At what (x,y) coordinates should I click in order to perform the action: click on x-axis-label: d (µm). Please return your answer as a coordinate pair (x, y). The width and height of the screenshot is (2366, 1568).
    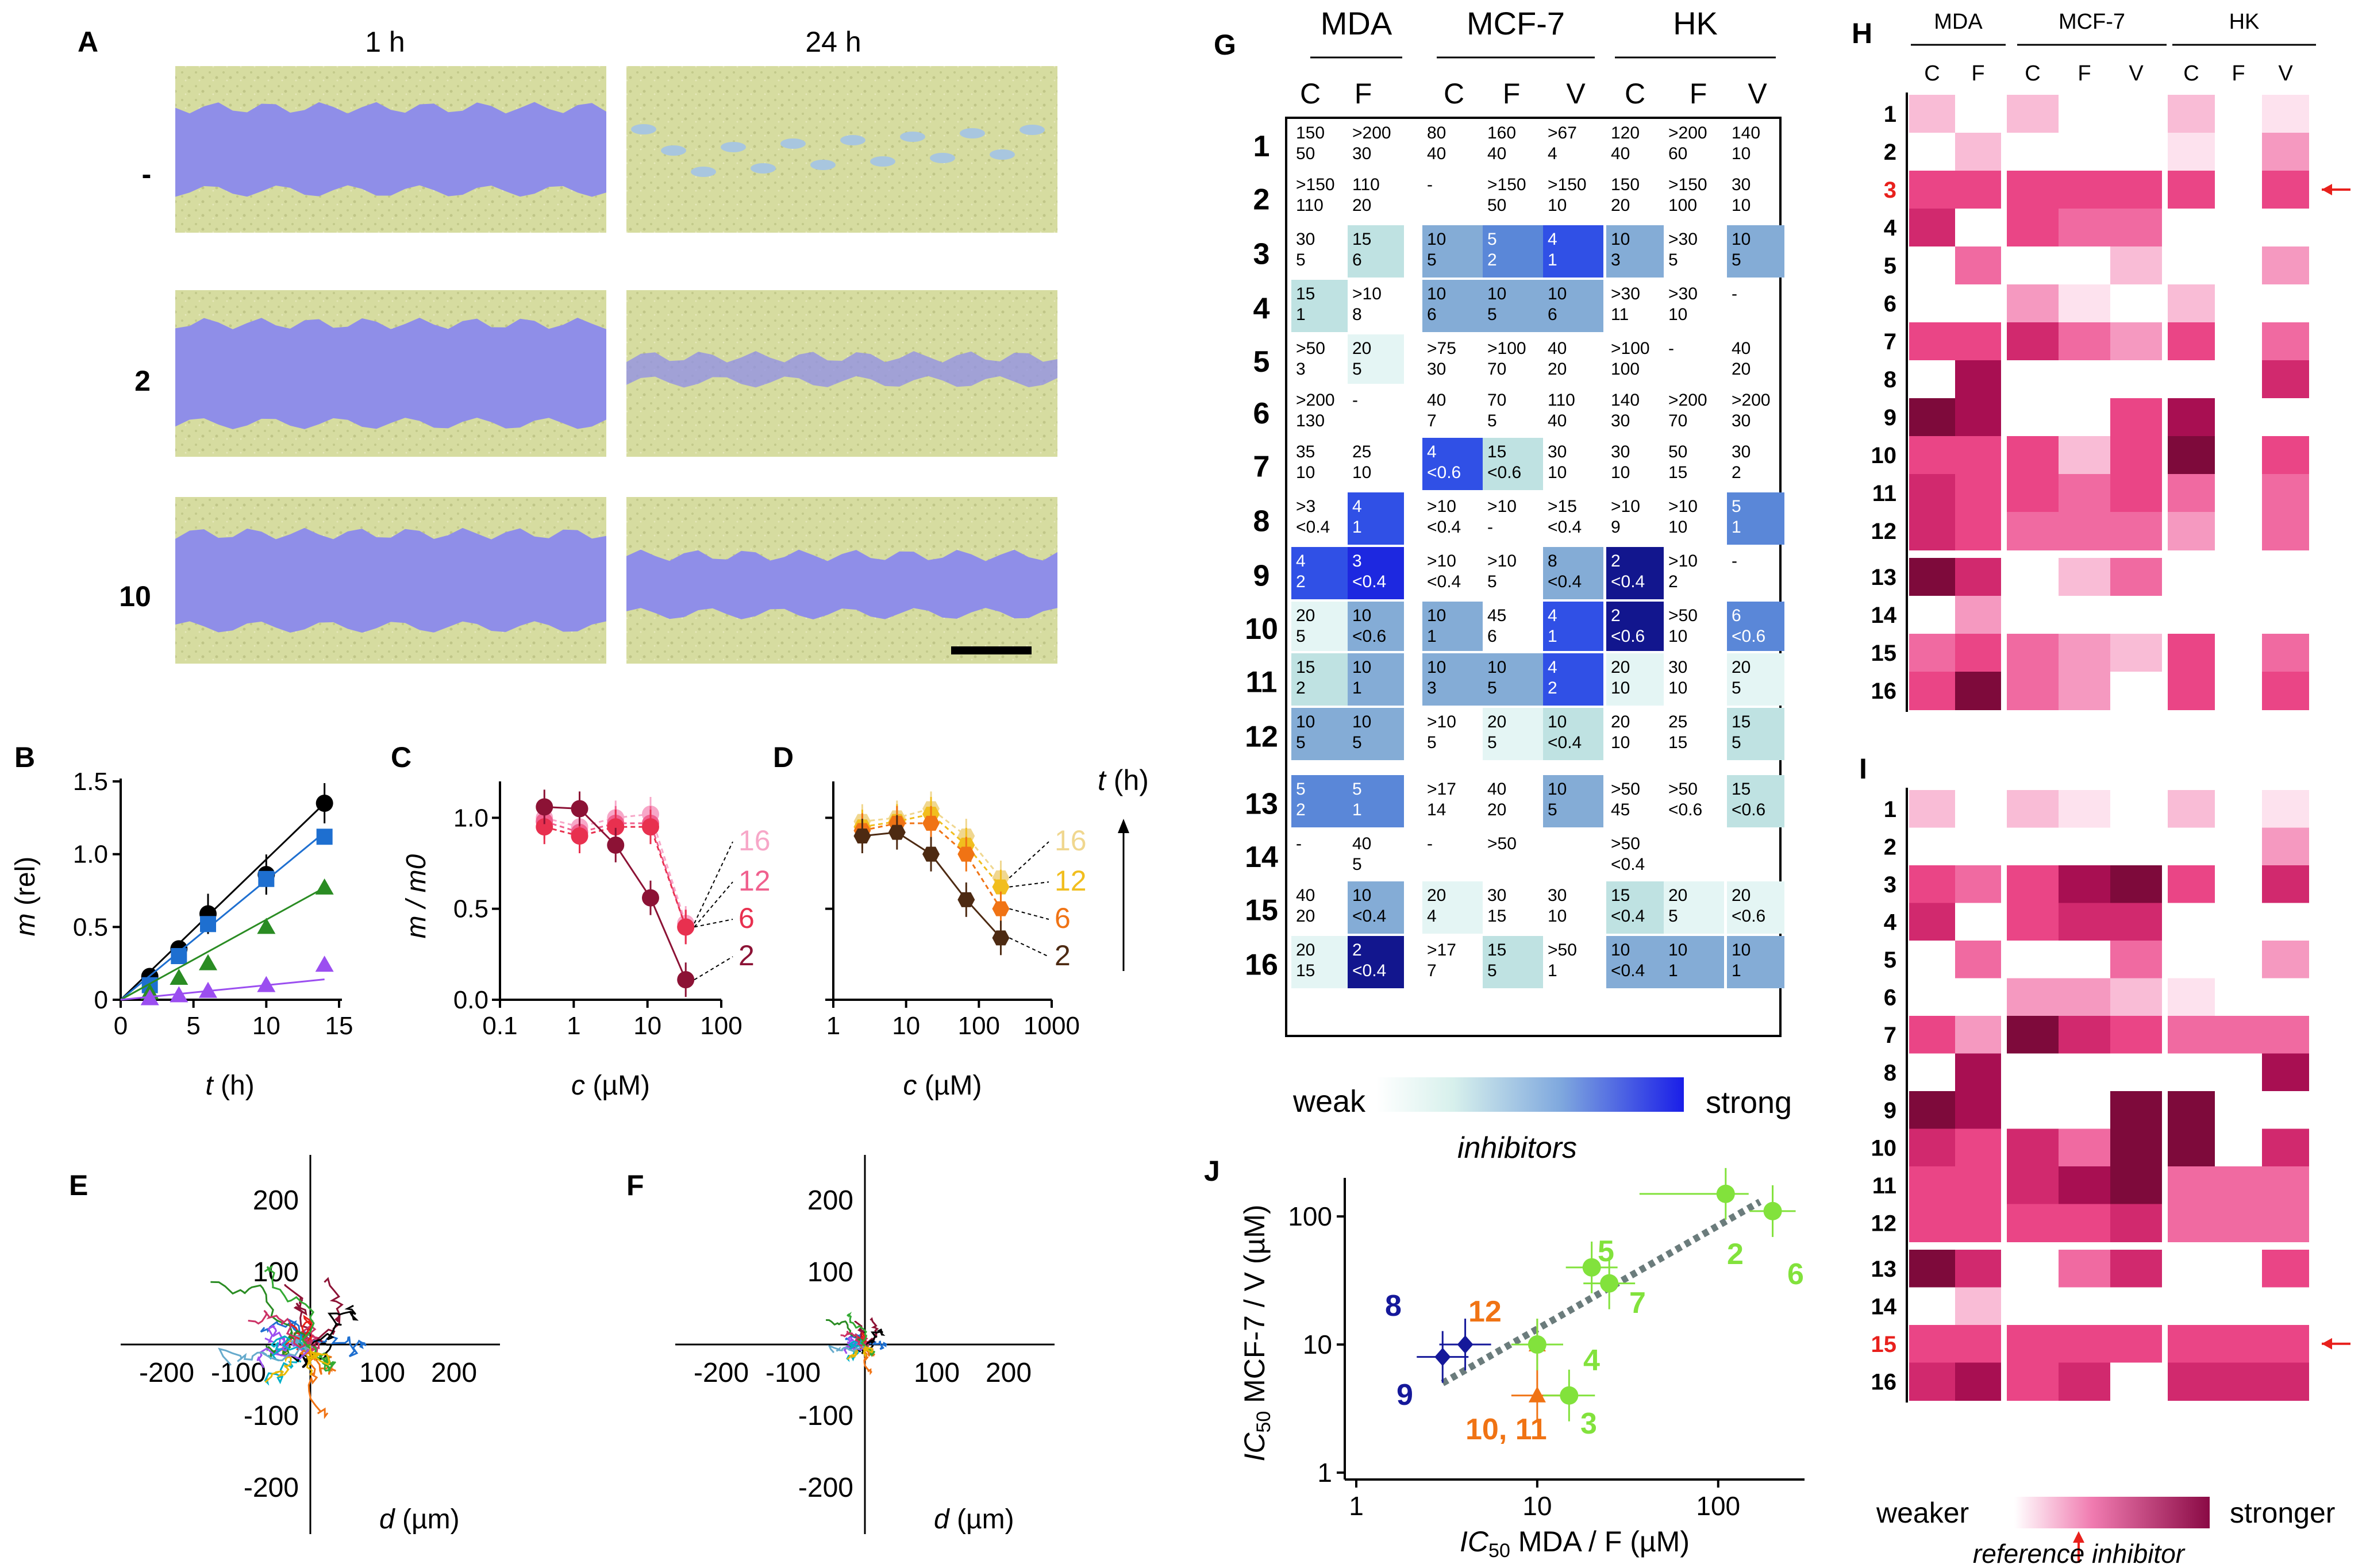
    Looking at the image, I should click on (974, 1519).